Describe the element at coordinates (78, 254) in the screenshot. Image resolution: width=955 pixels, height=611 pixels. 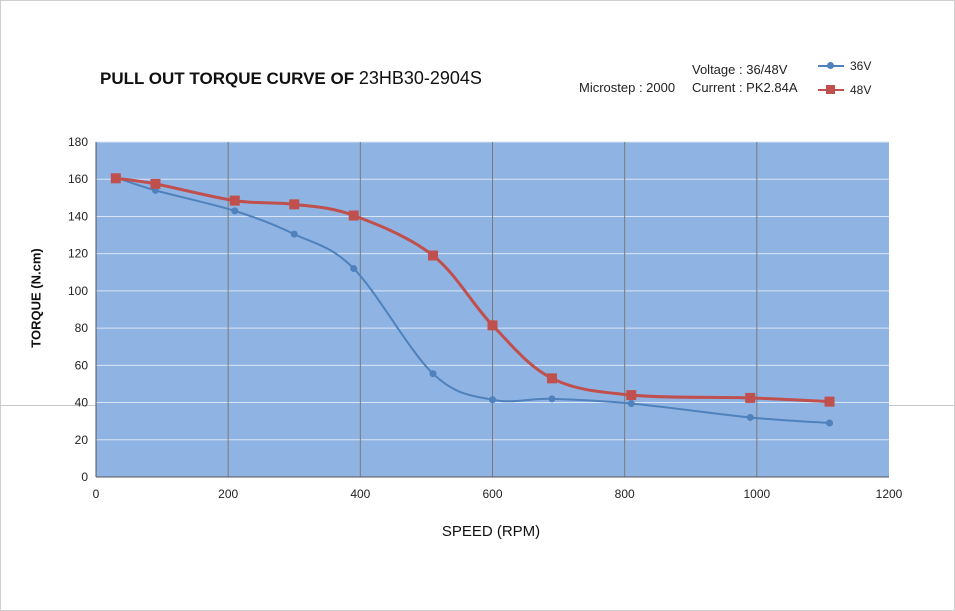
I see `y-tick-label: 120` at that location.